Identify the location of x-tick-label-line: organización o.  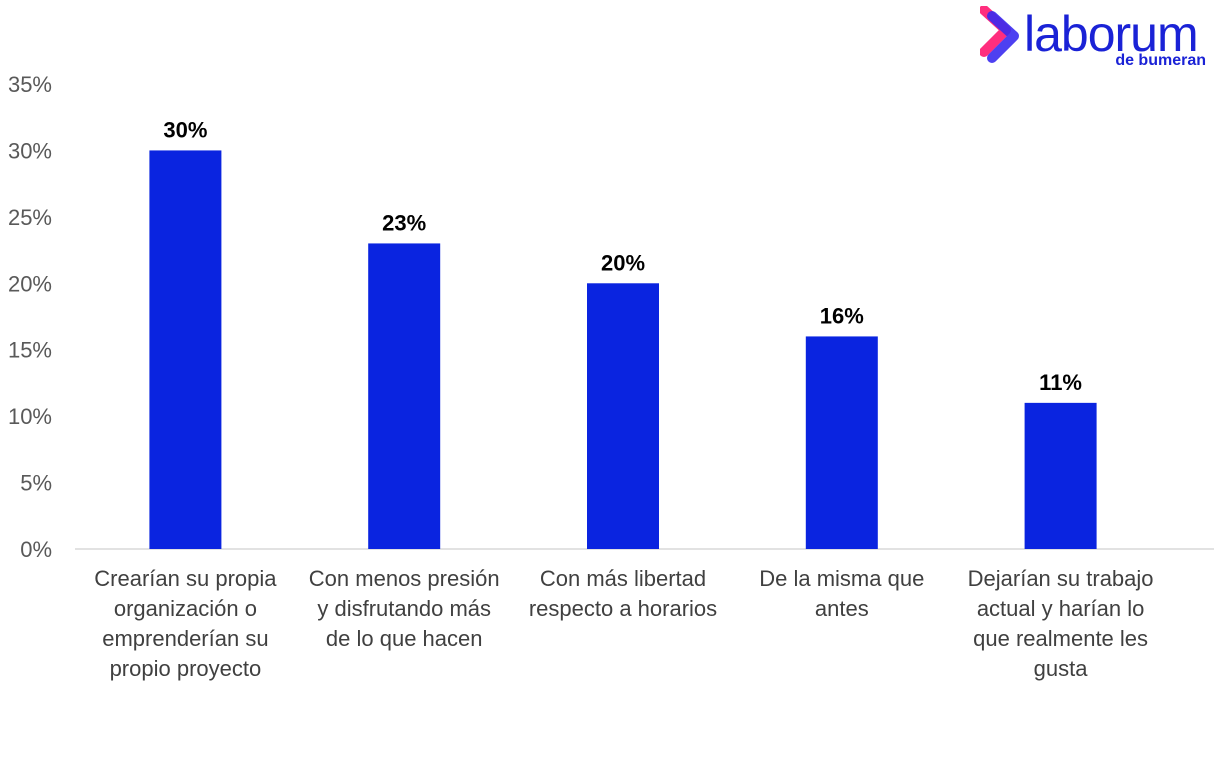
(185, 608).